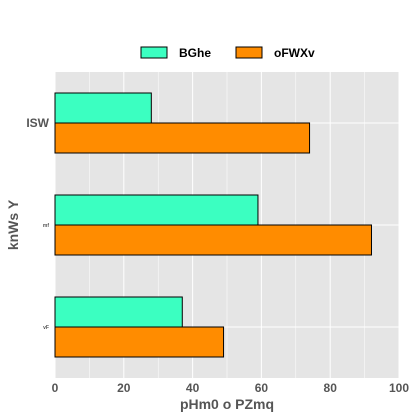 This screenshot has height=420, width=420. What do you see at coordinates (156, 210) in the screenshot?
I see `bar-BGhe-mf` at bounding box center [156, 210].